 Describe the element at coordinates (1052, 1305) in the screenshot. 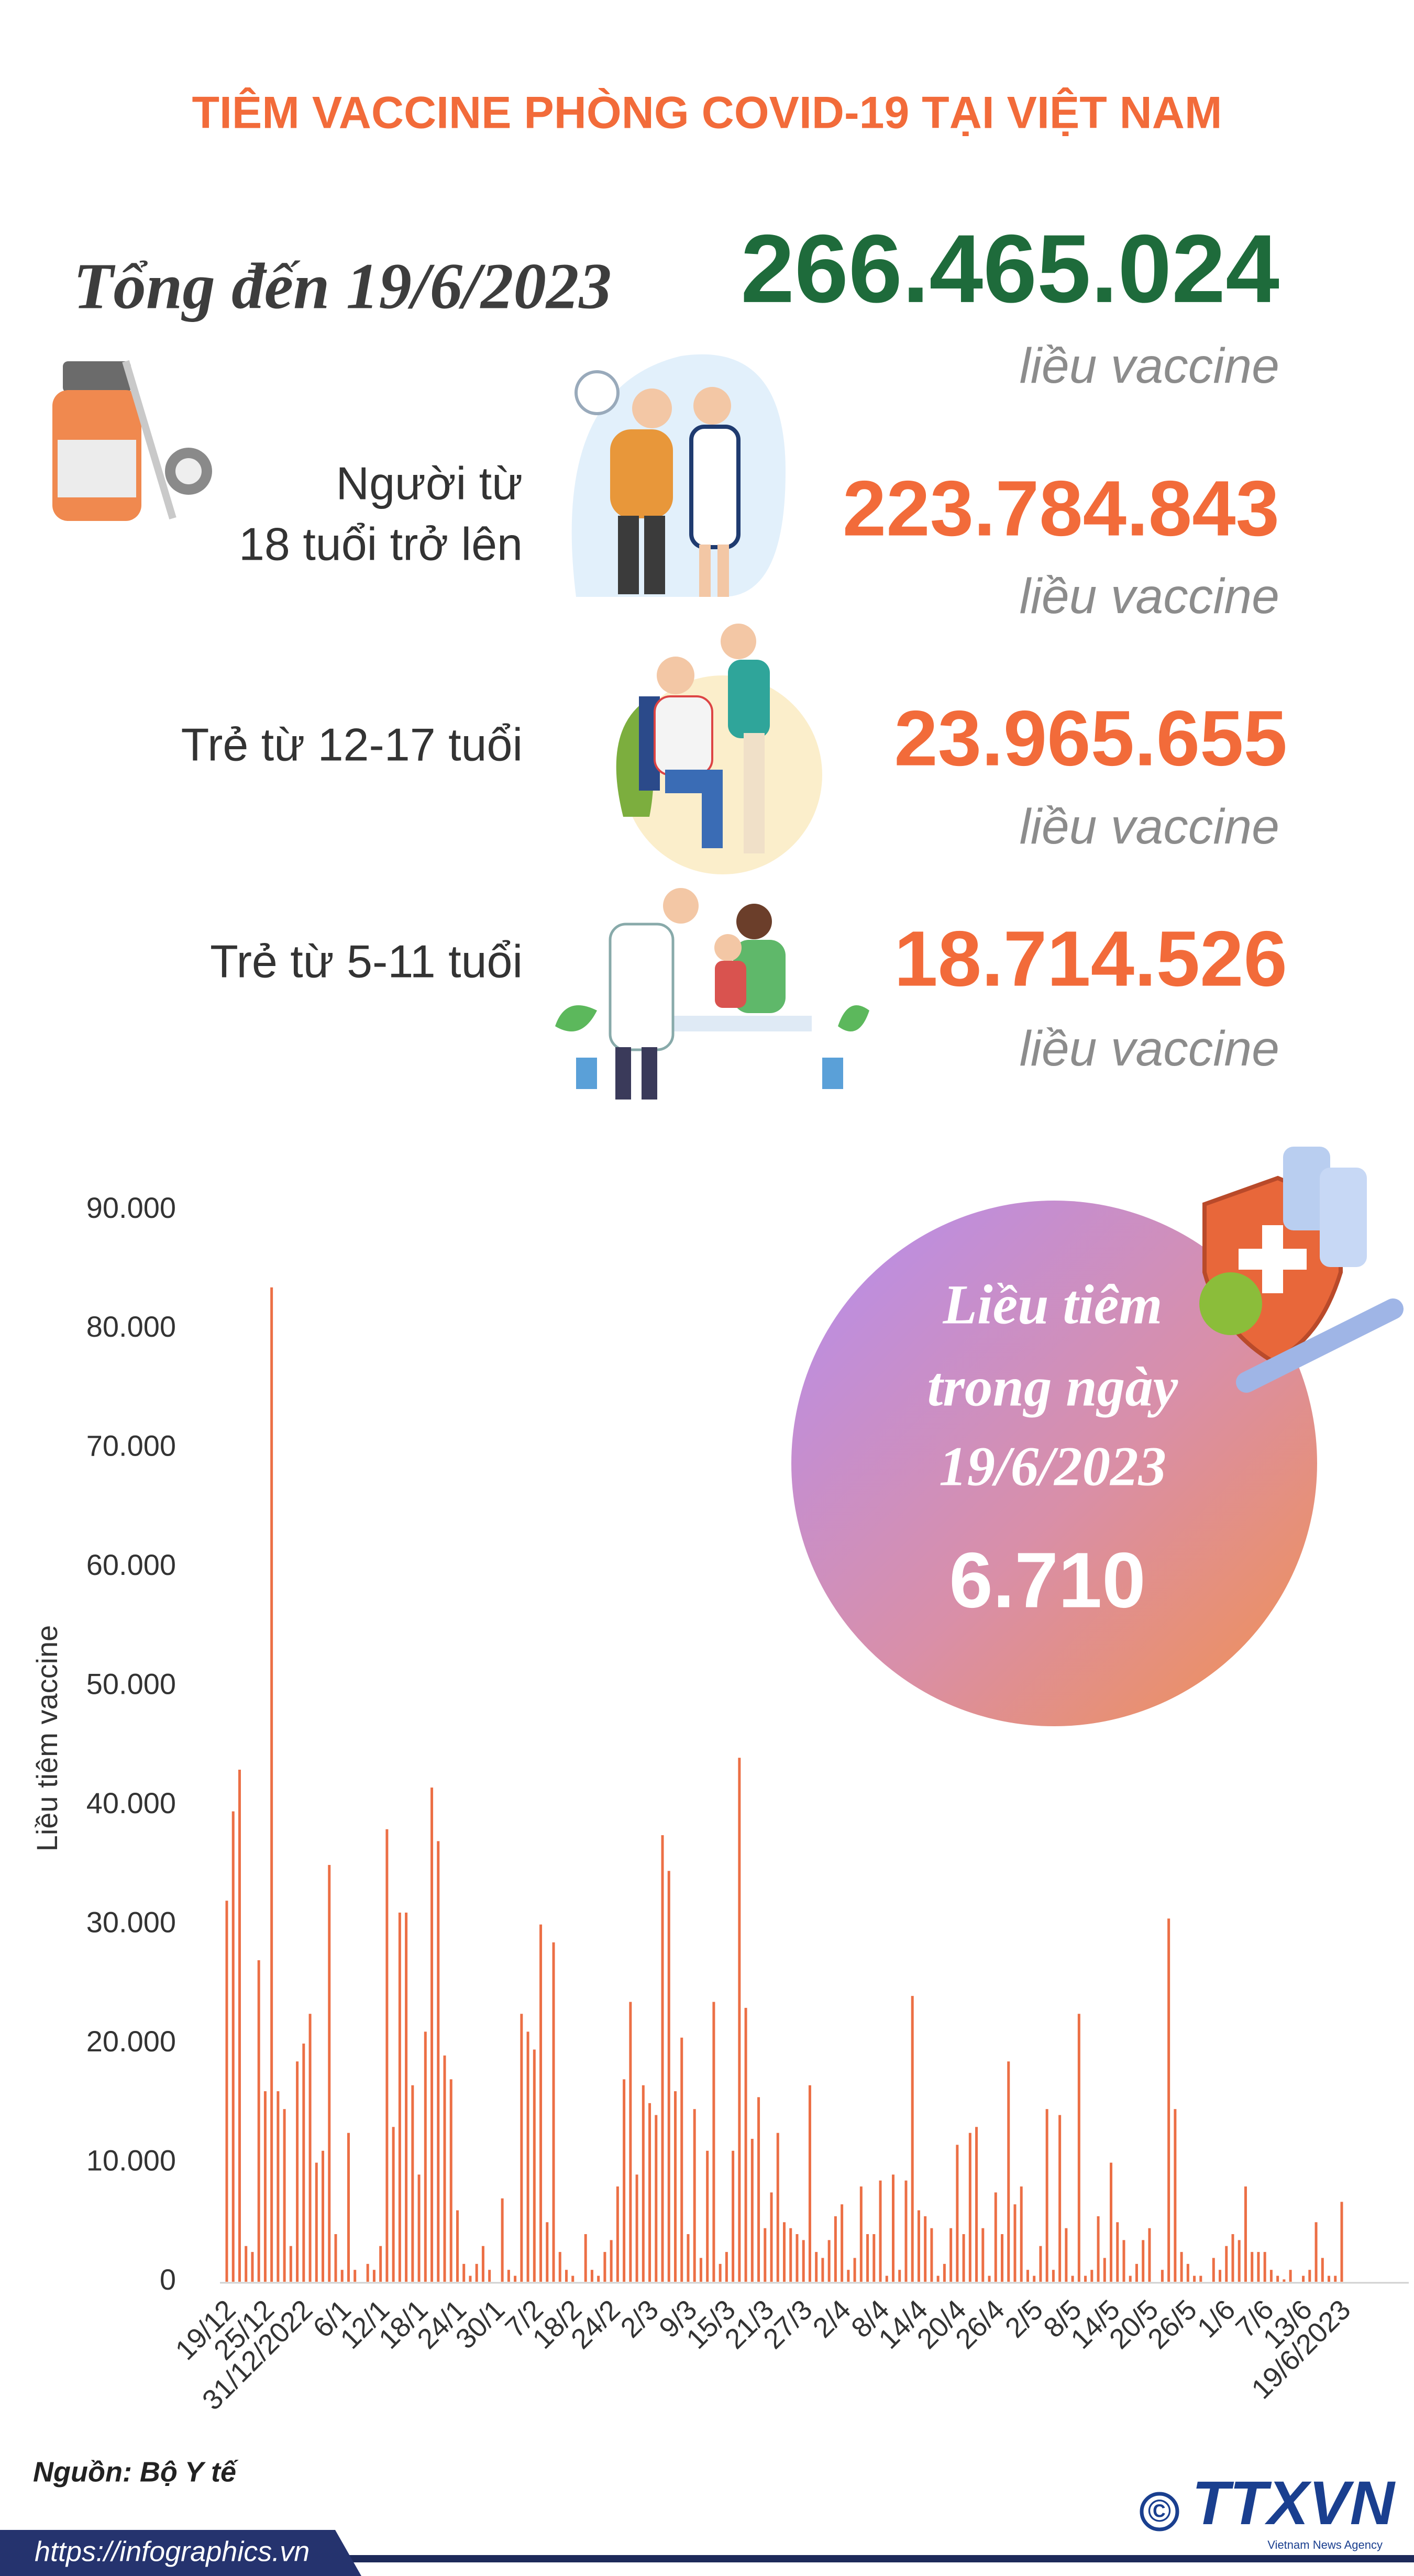

I see `callout-text: Liều tiêm` at that location.